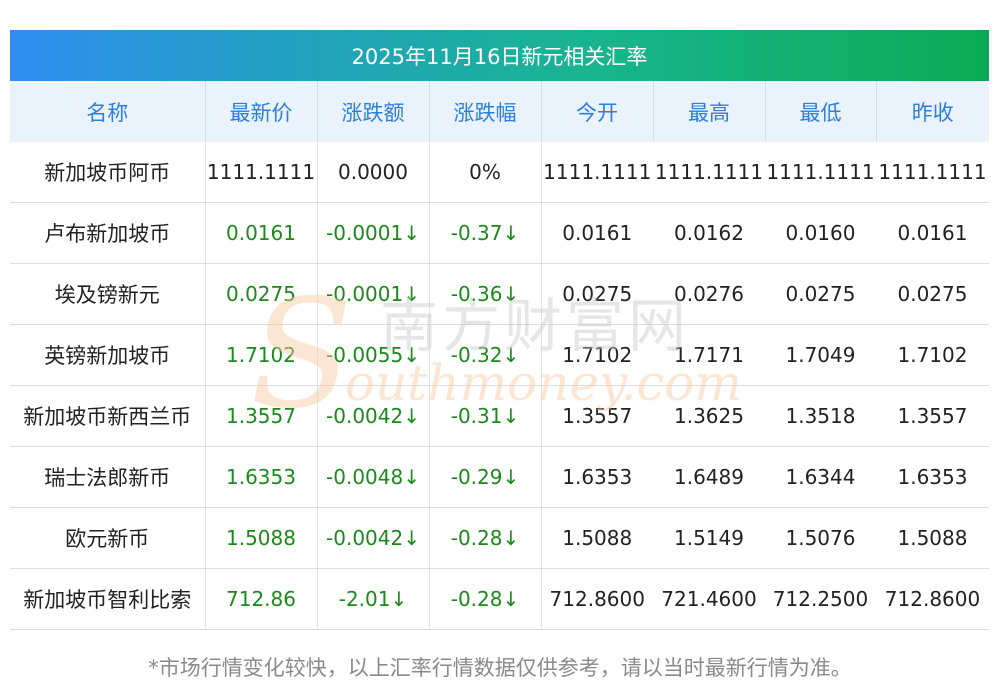  Describe the element at coordinates (108, 538) in the screenshot. I see `name-cell: 欧元新币` at that location.